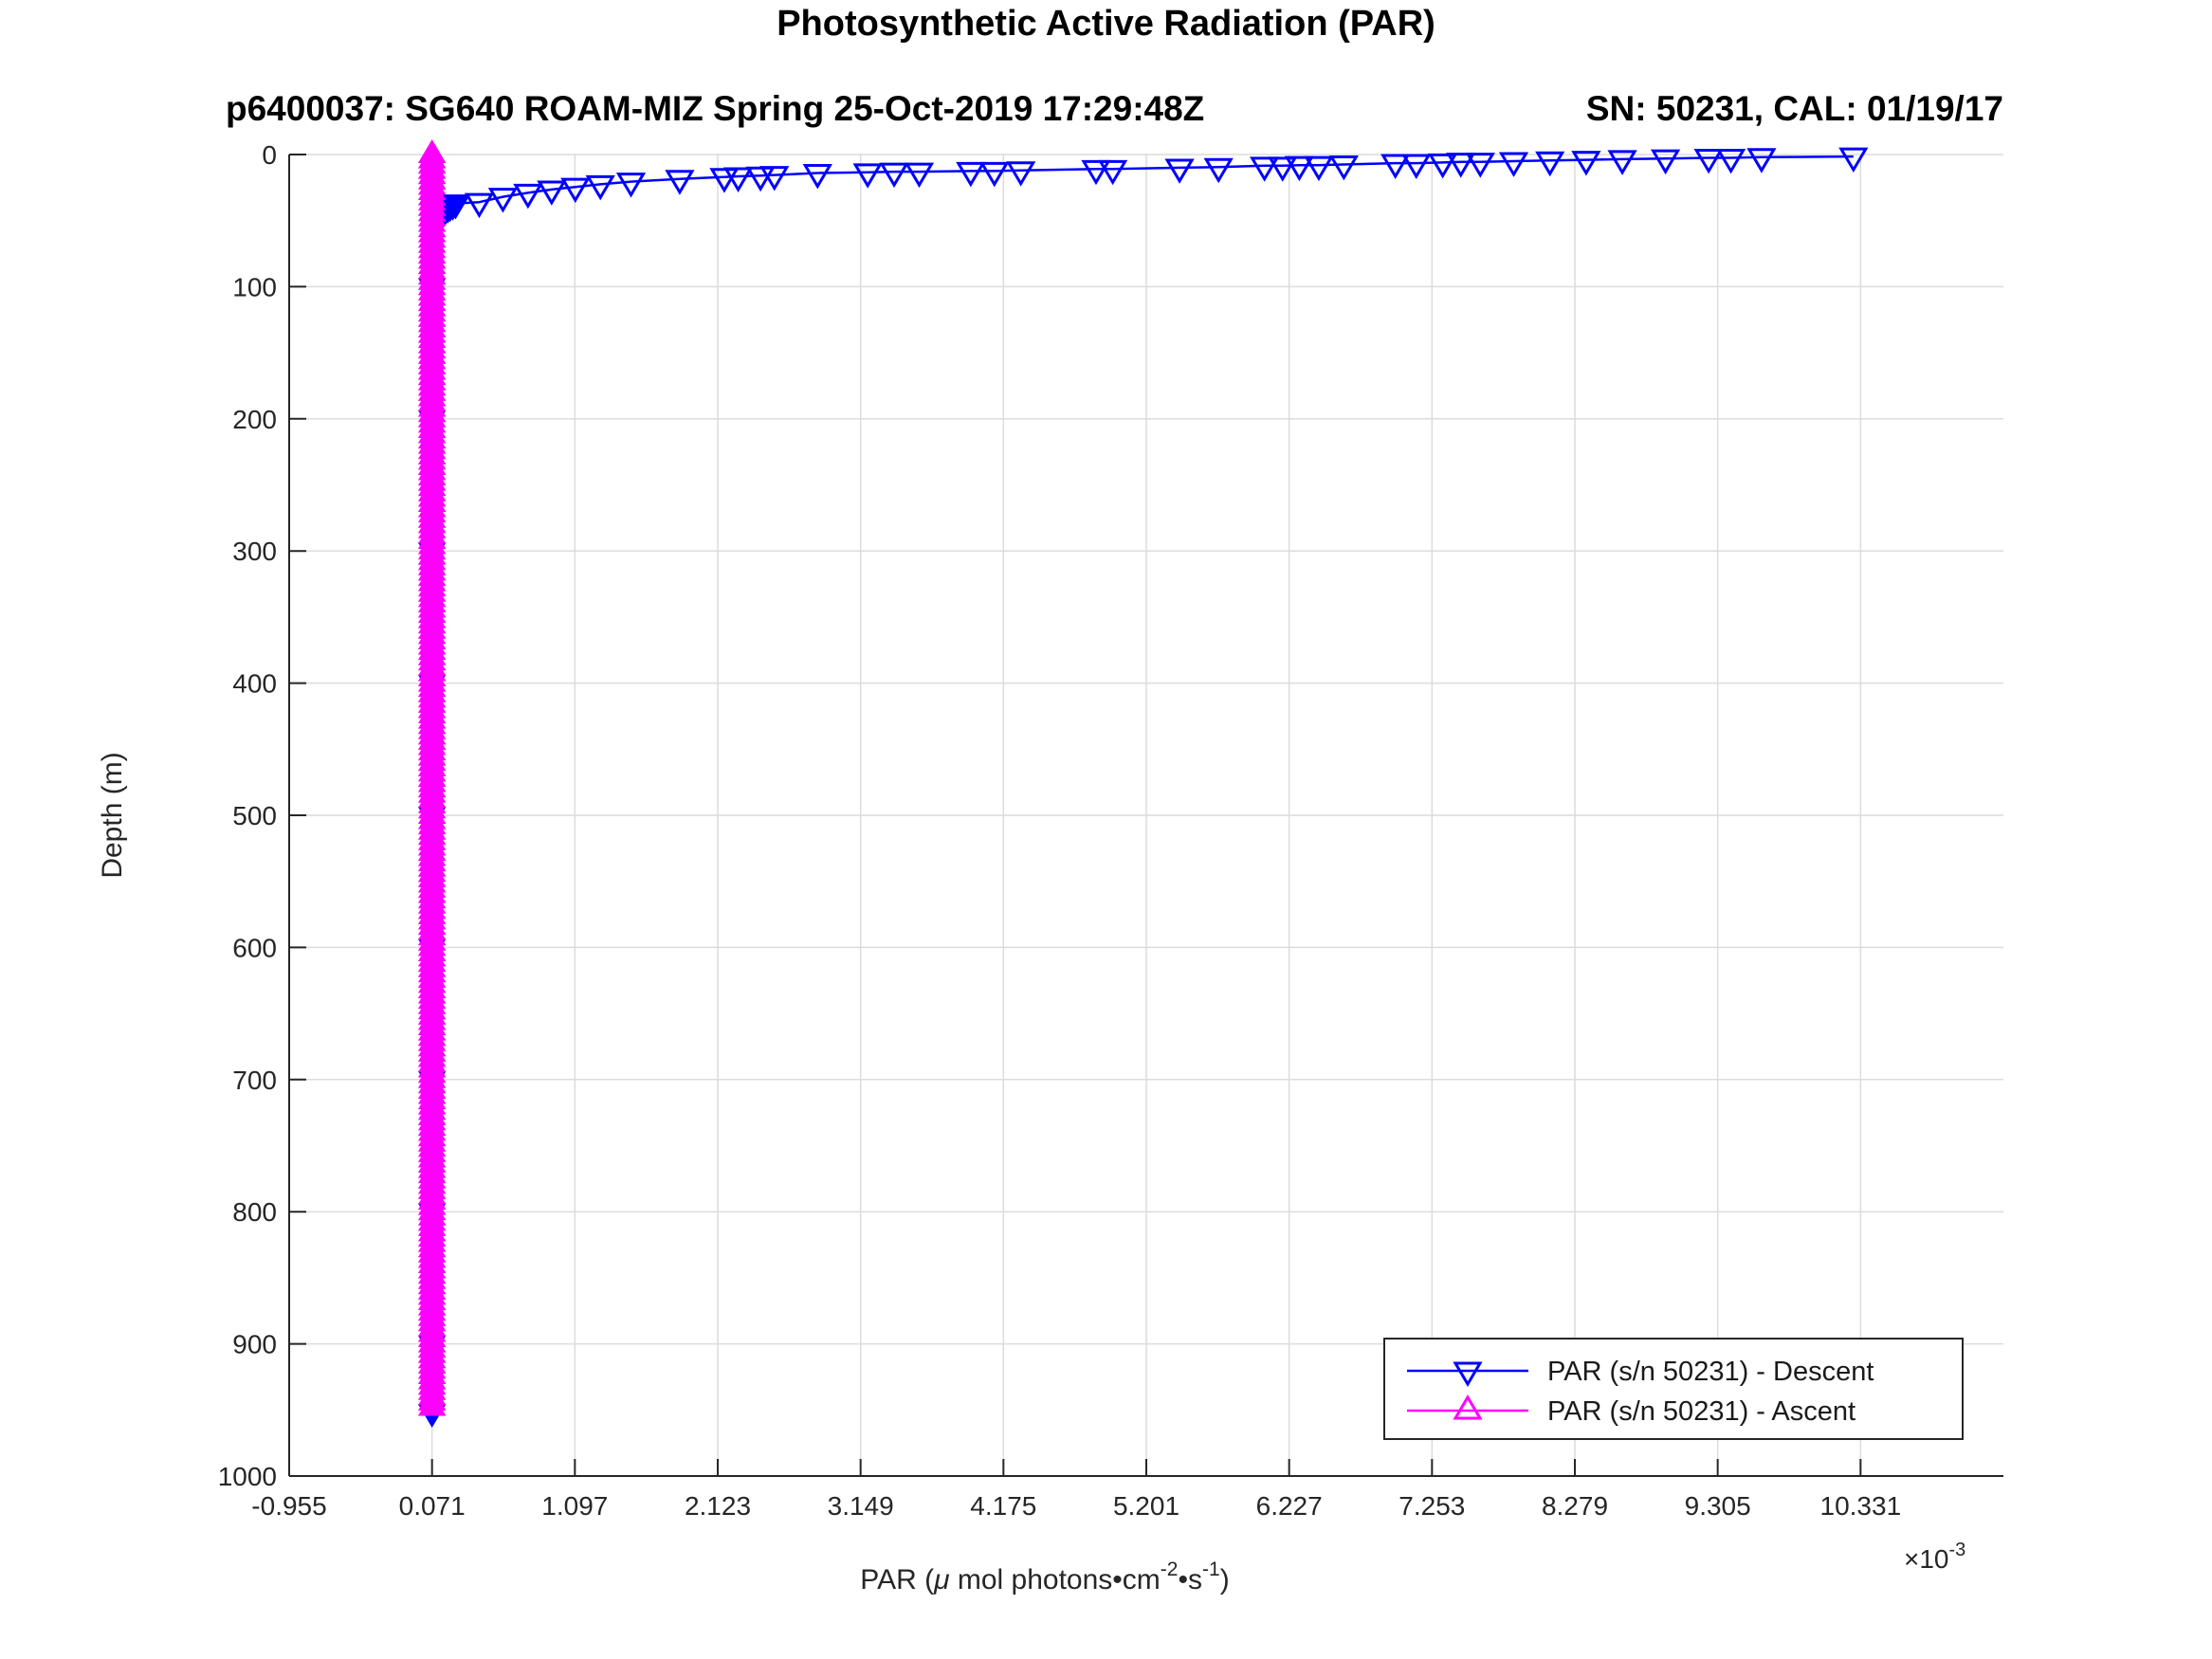 This screenshot has height=1659, width=2212. What do you see at coordinates (1710, 1372) in the screenshot?
I see `legend-label: PAR (s/n 50231) - Descent` at bounding box center [1710, 1372].